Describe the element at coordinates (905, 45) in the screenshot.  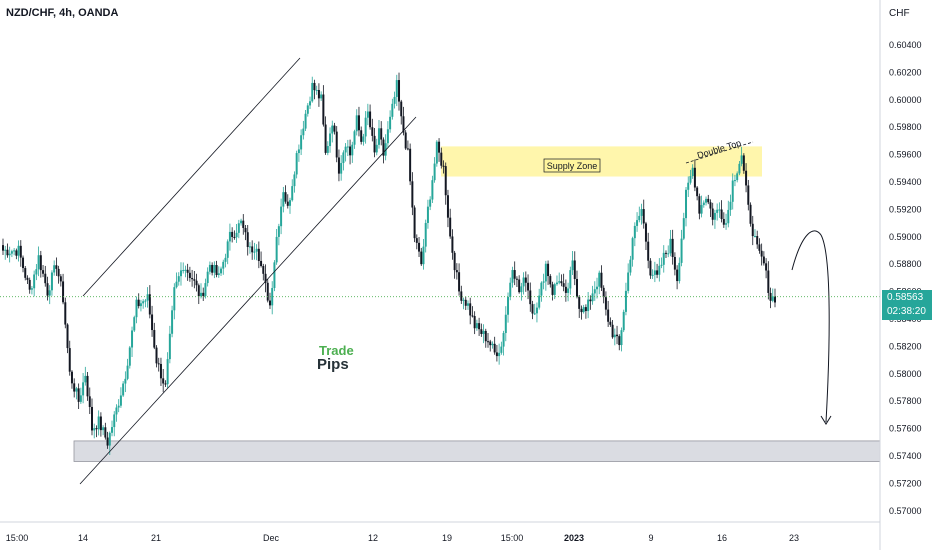
I see `price-tick-label: 0.60400` at that location.